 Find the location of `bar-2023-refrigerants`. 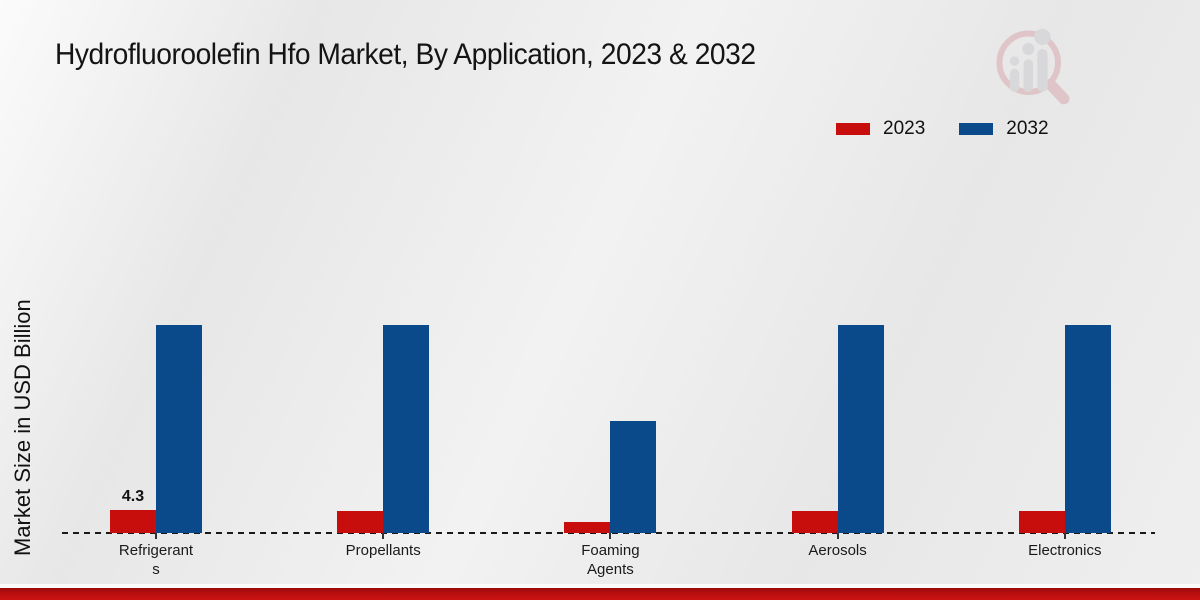

bar-2023-refrigerants is located at coordinates (133, 521).